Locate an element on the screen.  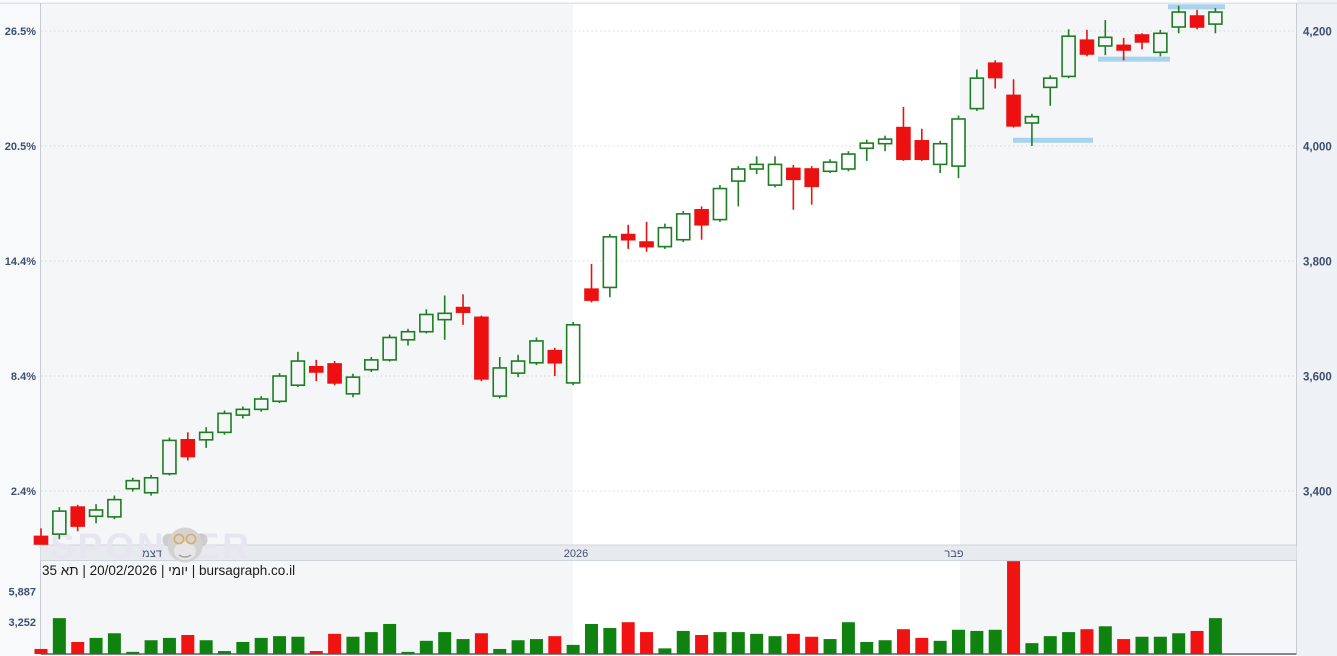
percent-axis-label: 8.4% is located at coordinates (23, 377).